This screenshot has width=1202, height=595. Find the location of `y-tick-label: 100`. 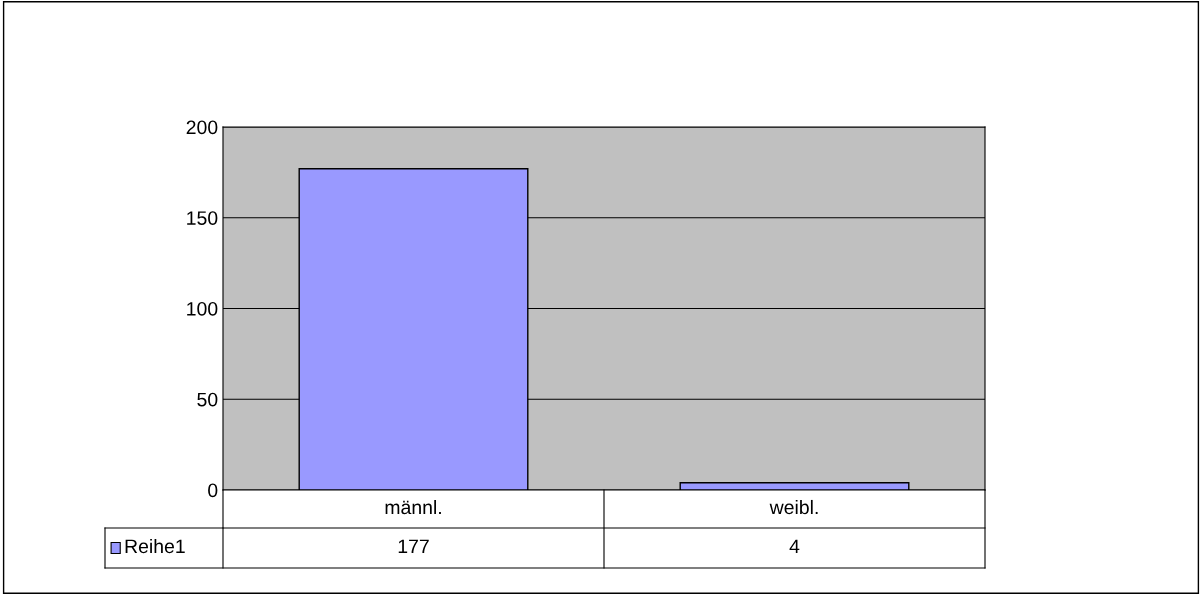

y-tick-label: 100 is located at coordinates (202, 308).